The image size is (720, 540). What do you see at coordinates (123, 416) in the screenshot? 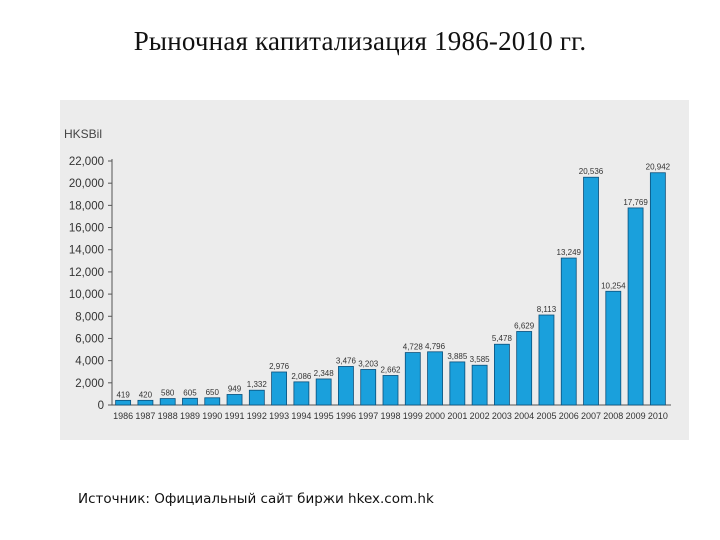
I see `x-tick-label-1986: 1986` at bounding box center [123, 416].